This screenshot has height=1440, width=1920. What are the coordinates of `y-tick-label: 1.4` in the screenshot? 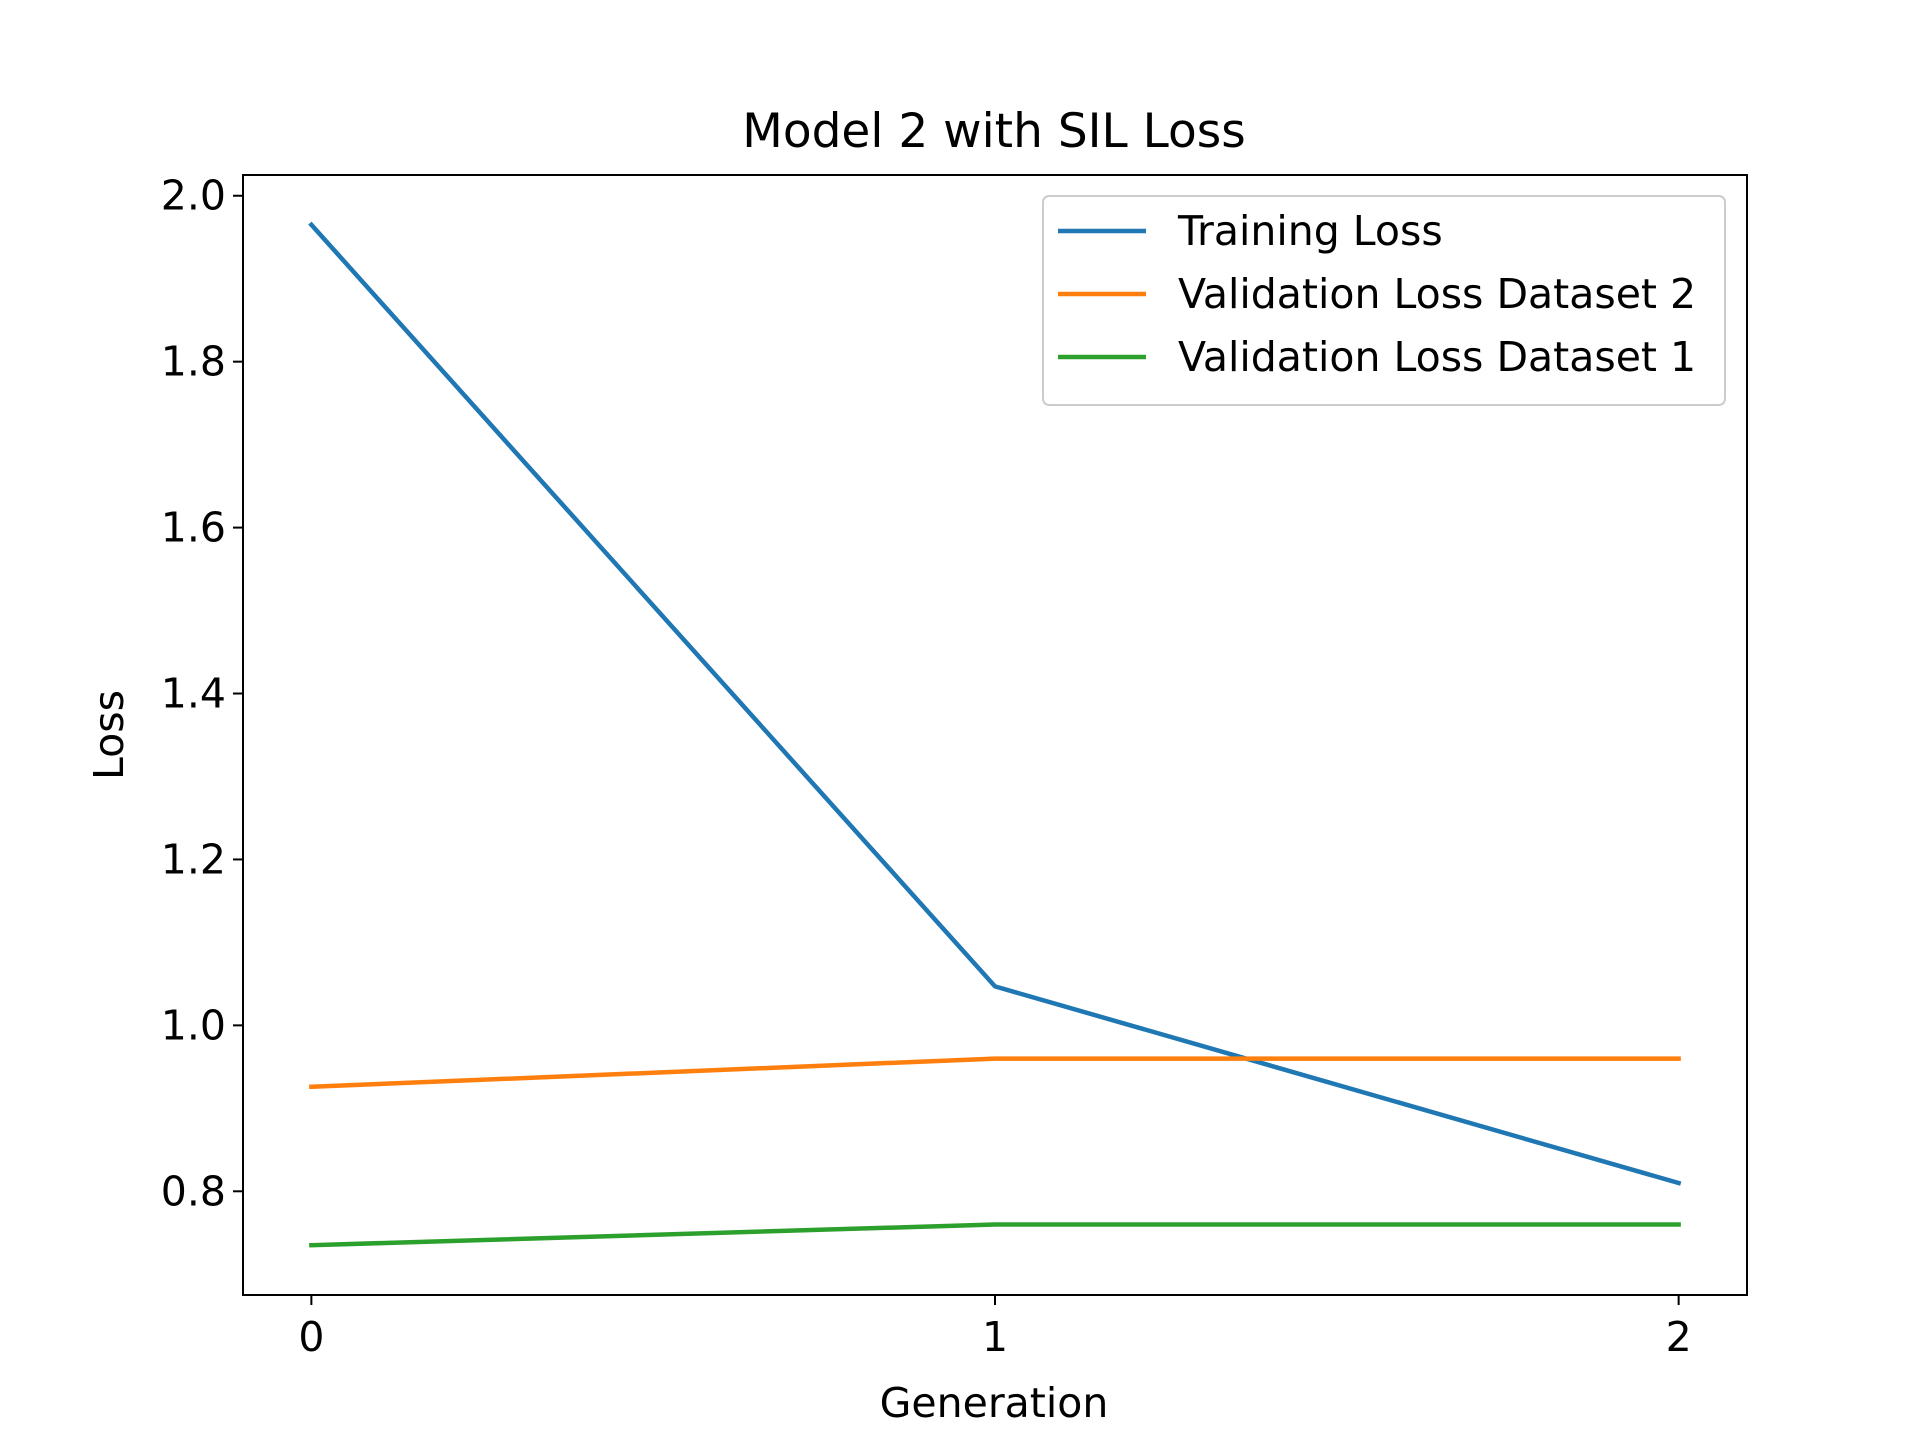 It's located at (193, 694).